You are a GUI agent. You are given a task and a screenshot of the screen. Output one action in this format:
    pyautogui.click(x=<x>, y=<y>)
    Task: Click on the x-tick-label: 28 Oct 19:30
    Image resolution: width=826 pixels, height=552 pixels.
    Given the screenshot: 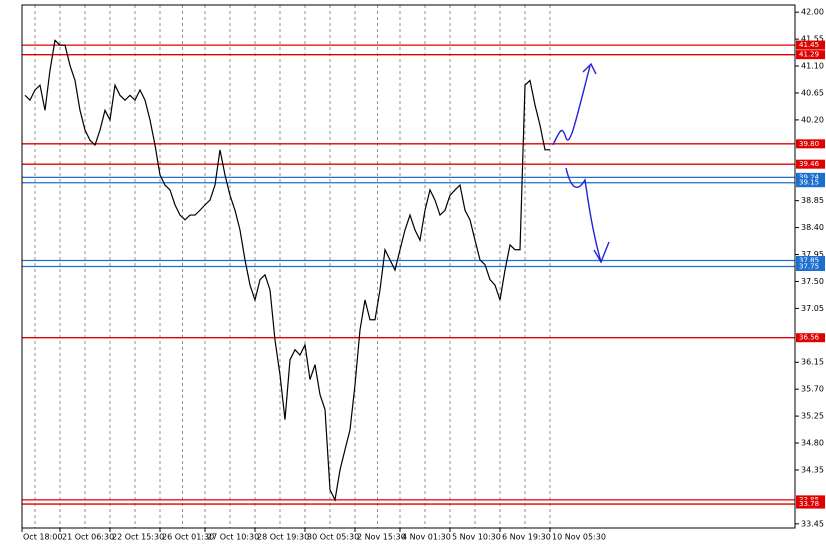 What is the action you would take?
    pyautogui.click(x=283, y=537)
    